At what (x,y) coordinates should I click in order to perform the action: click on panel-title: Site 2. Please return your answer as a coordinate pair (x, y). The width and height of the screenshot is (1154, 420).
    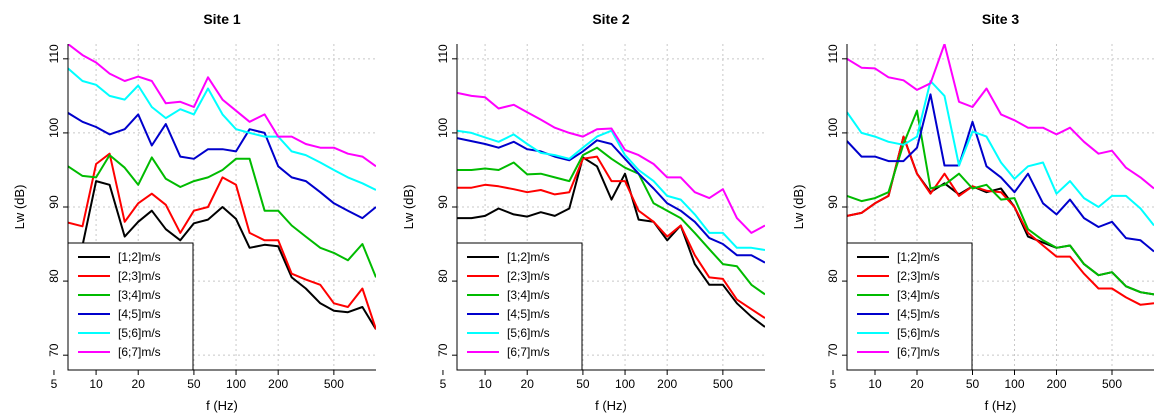
    Looking at the image, I should click on (611, 19).